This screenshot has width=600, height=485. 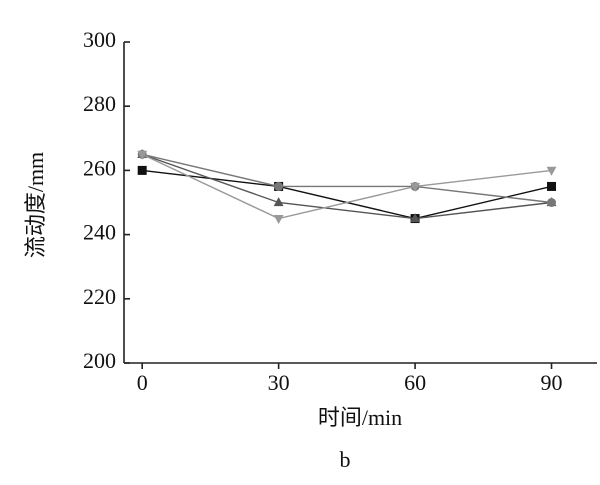 What do you see at coordinates (279, 382) in the screenshot?
I see `x-tick-label: 30` at bounding box center [279, 382].